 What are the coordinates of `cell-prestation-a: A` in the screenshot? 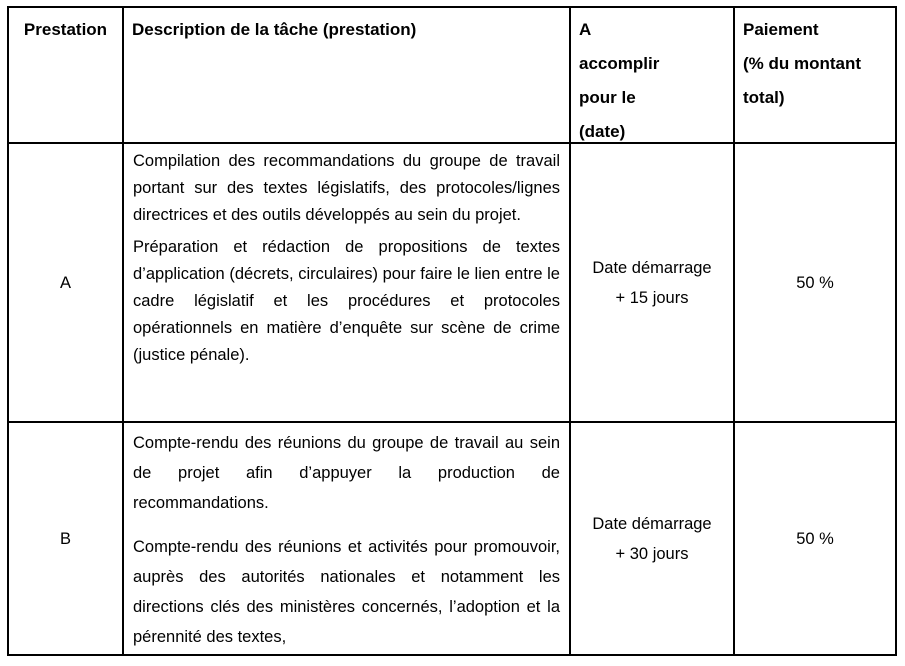 It's located at (66, 283).